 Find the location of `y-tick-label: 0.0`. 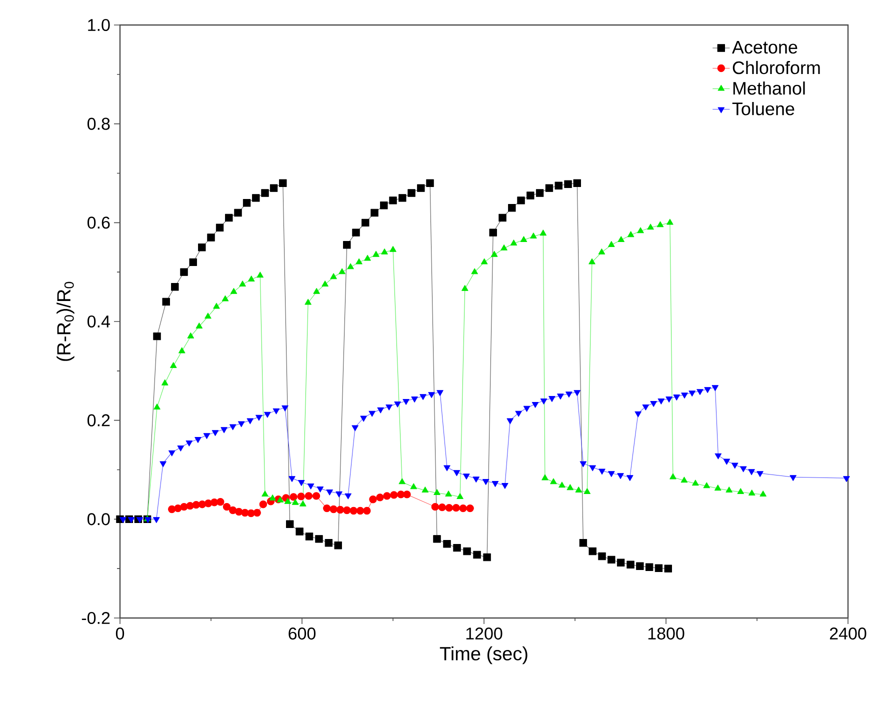

y-tick-label: 0.0 is located at coordinates (98, 519).